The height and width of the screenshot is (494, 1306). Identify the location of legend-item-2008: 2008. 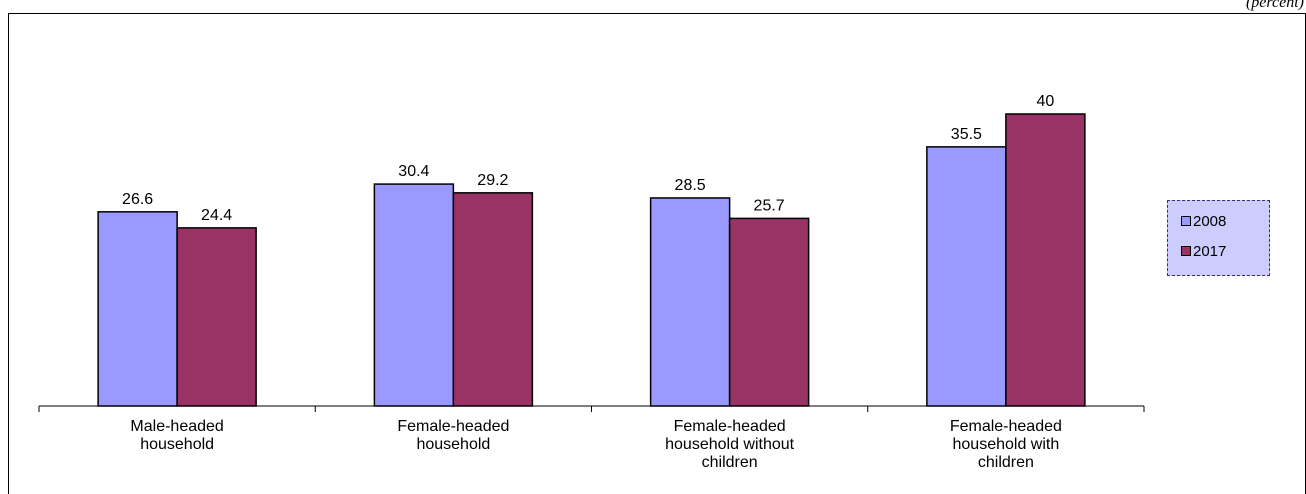
(1225, 221).